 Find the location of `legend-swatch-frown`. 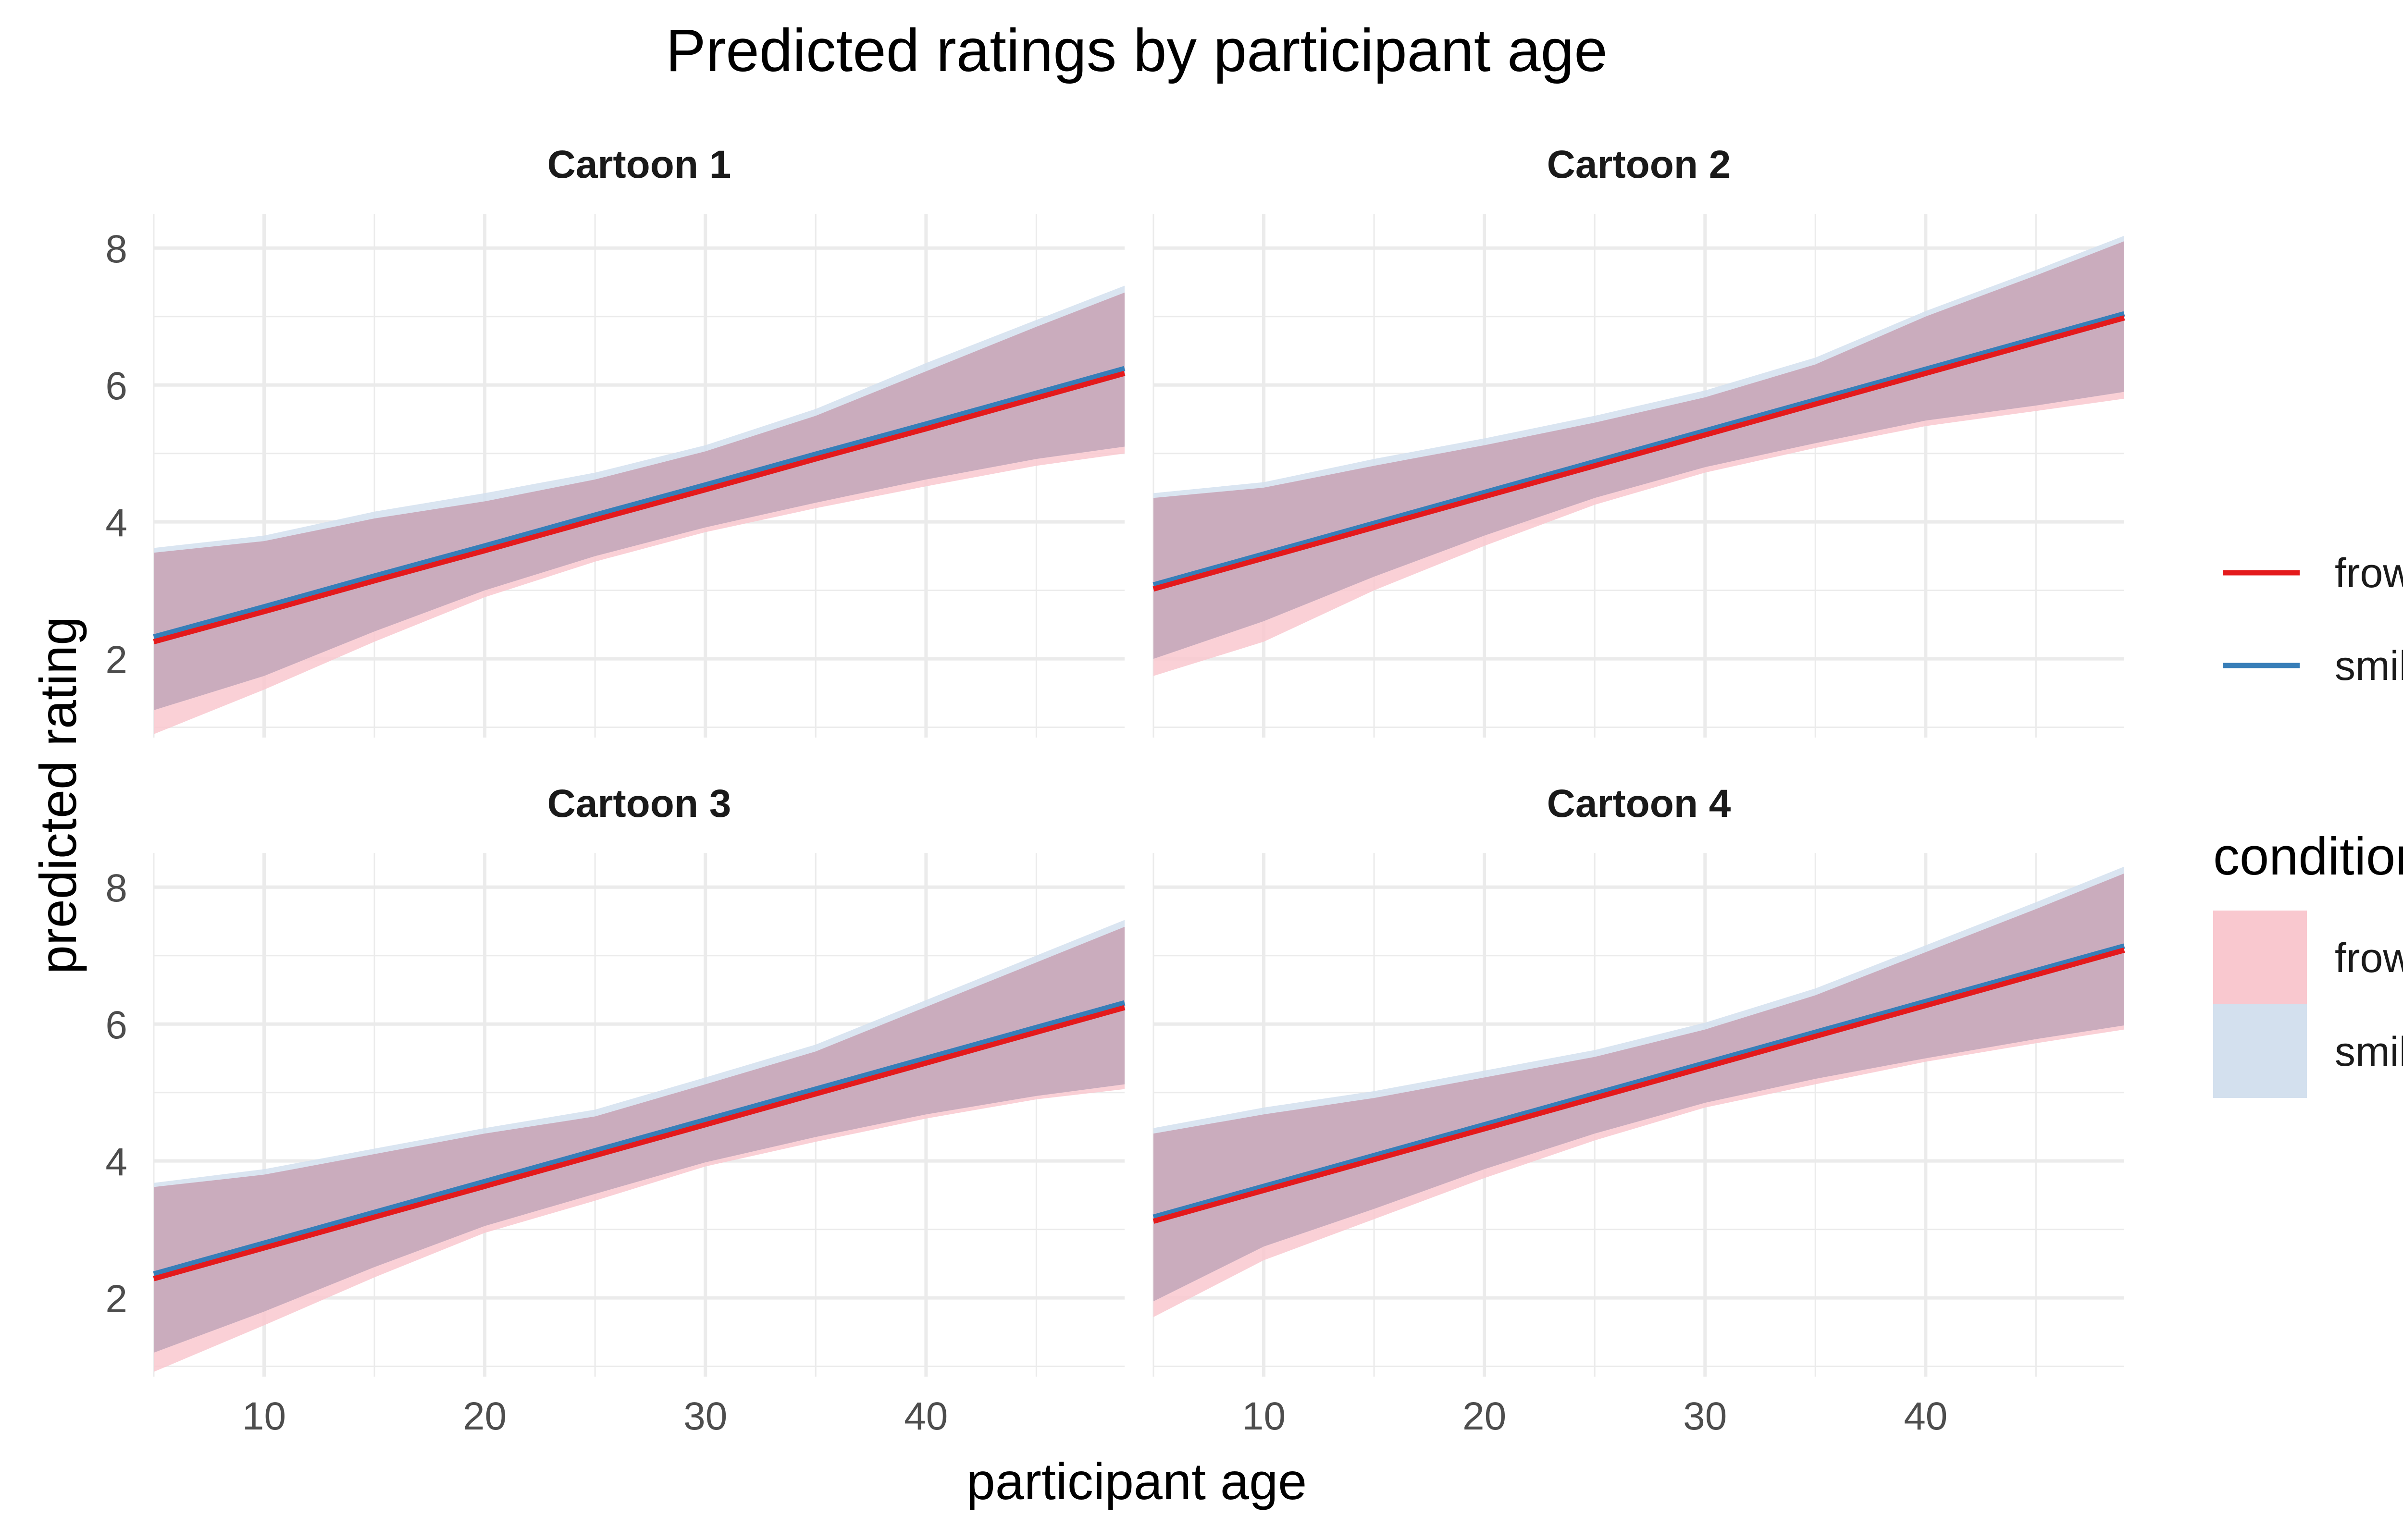

legend-swatch-frown is located at coordinates (2260, 957).